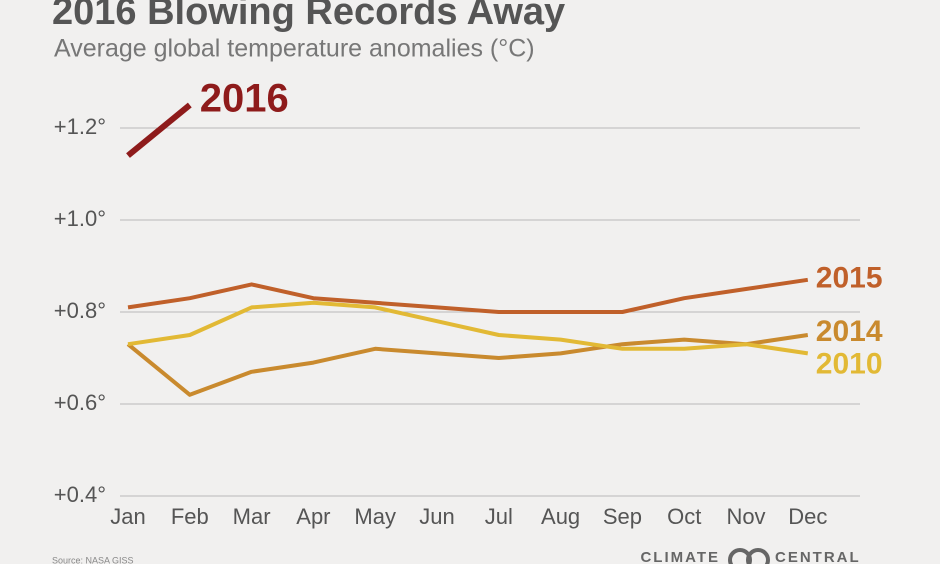 The width and height of the screenshot is (940, 564). What do you see at coordinates (190, 516) in the screenshot?
I see `x-tick-label: Feb` at bounding box center [190, 516].